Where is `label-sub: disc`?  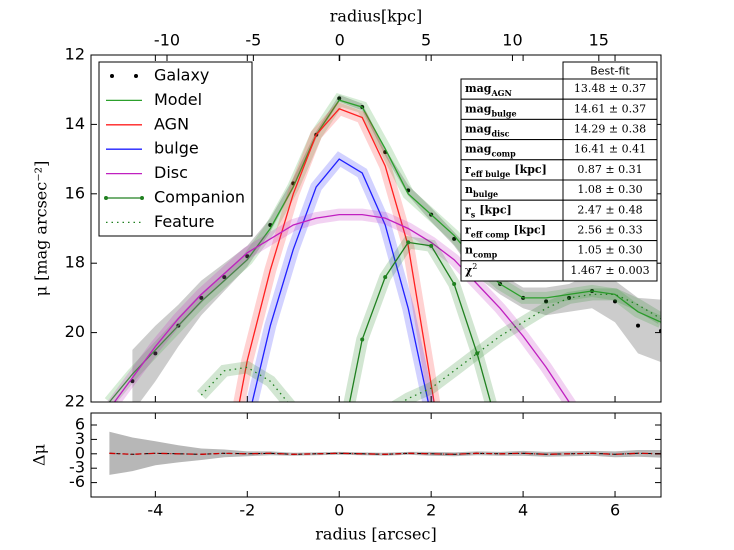 label-sub: disc is located at coordinates (500, 134).